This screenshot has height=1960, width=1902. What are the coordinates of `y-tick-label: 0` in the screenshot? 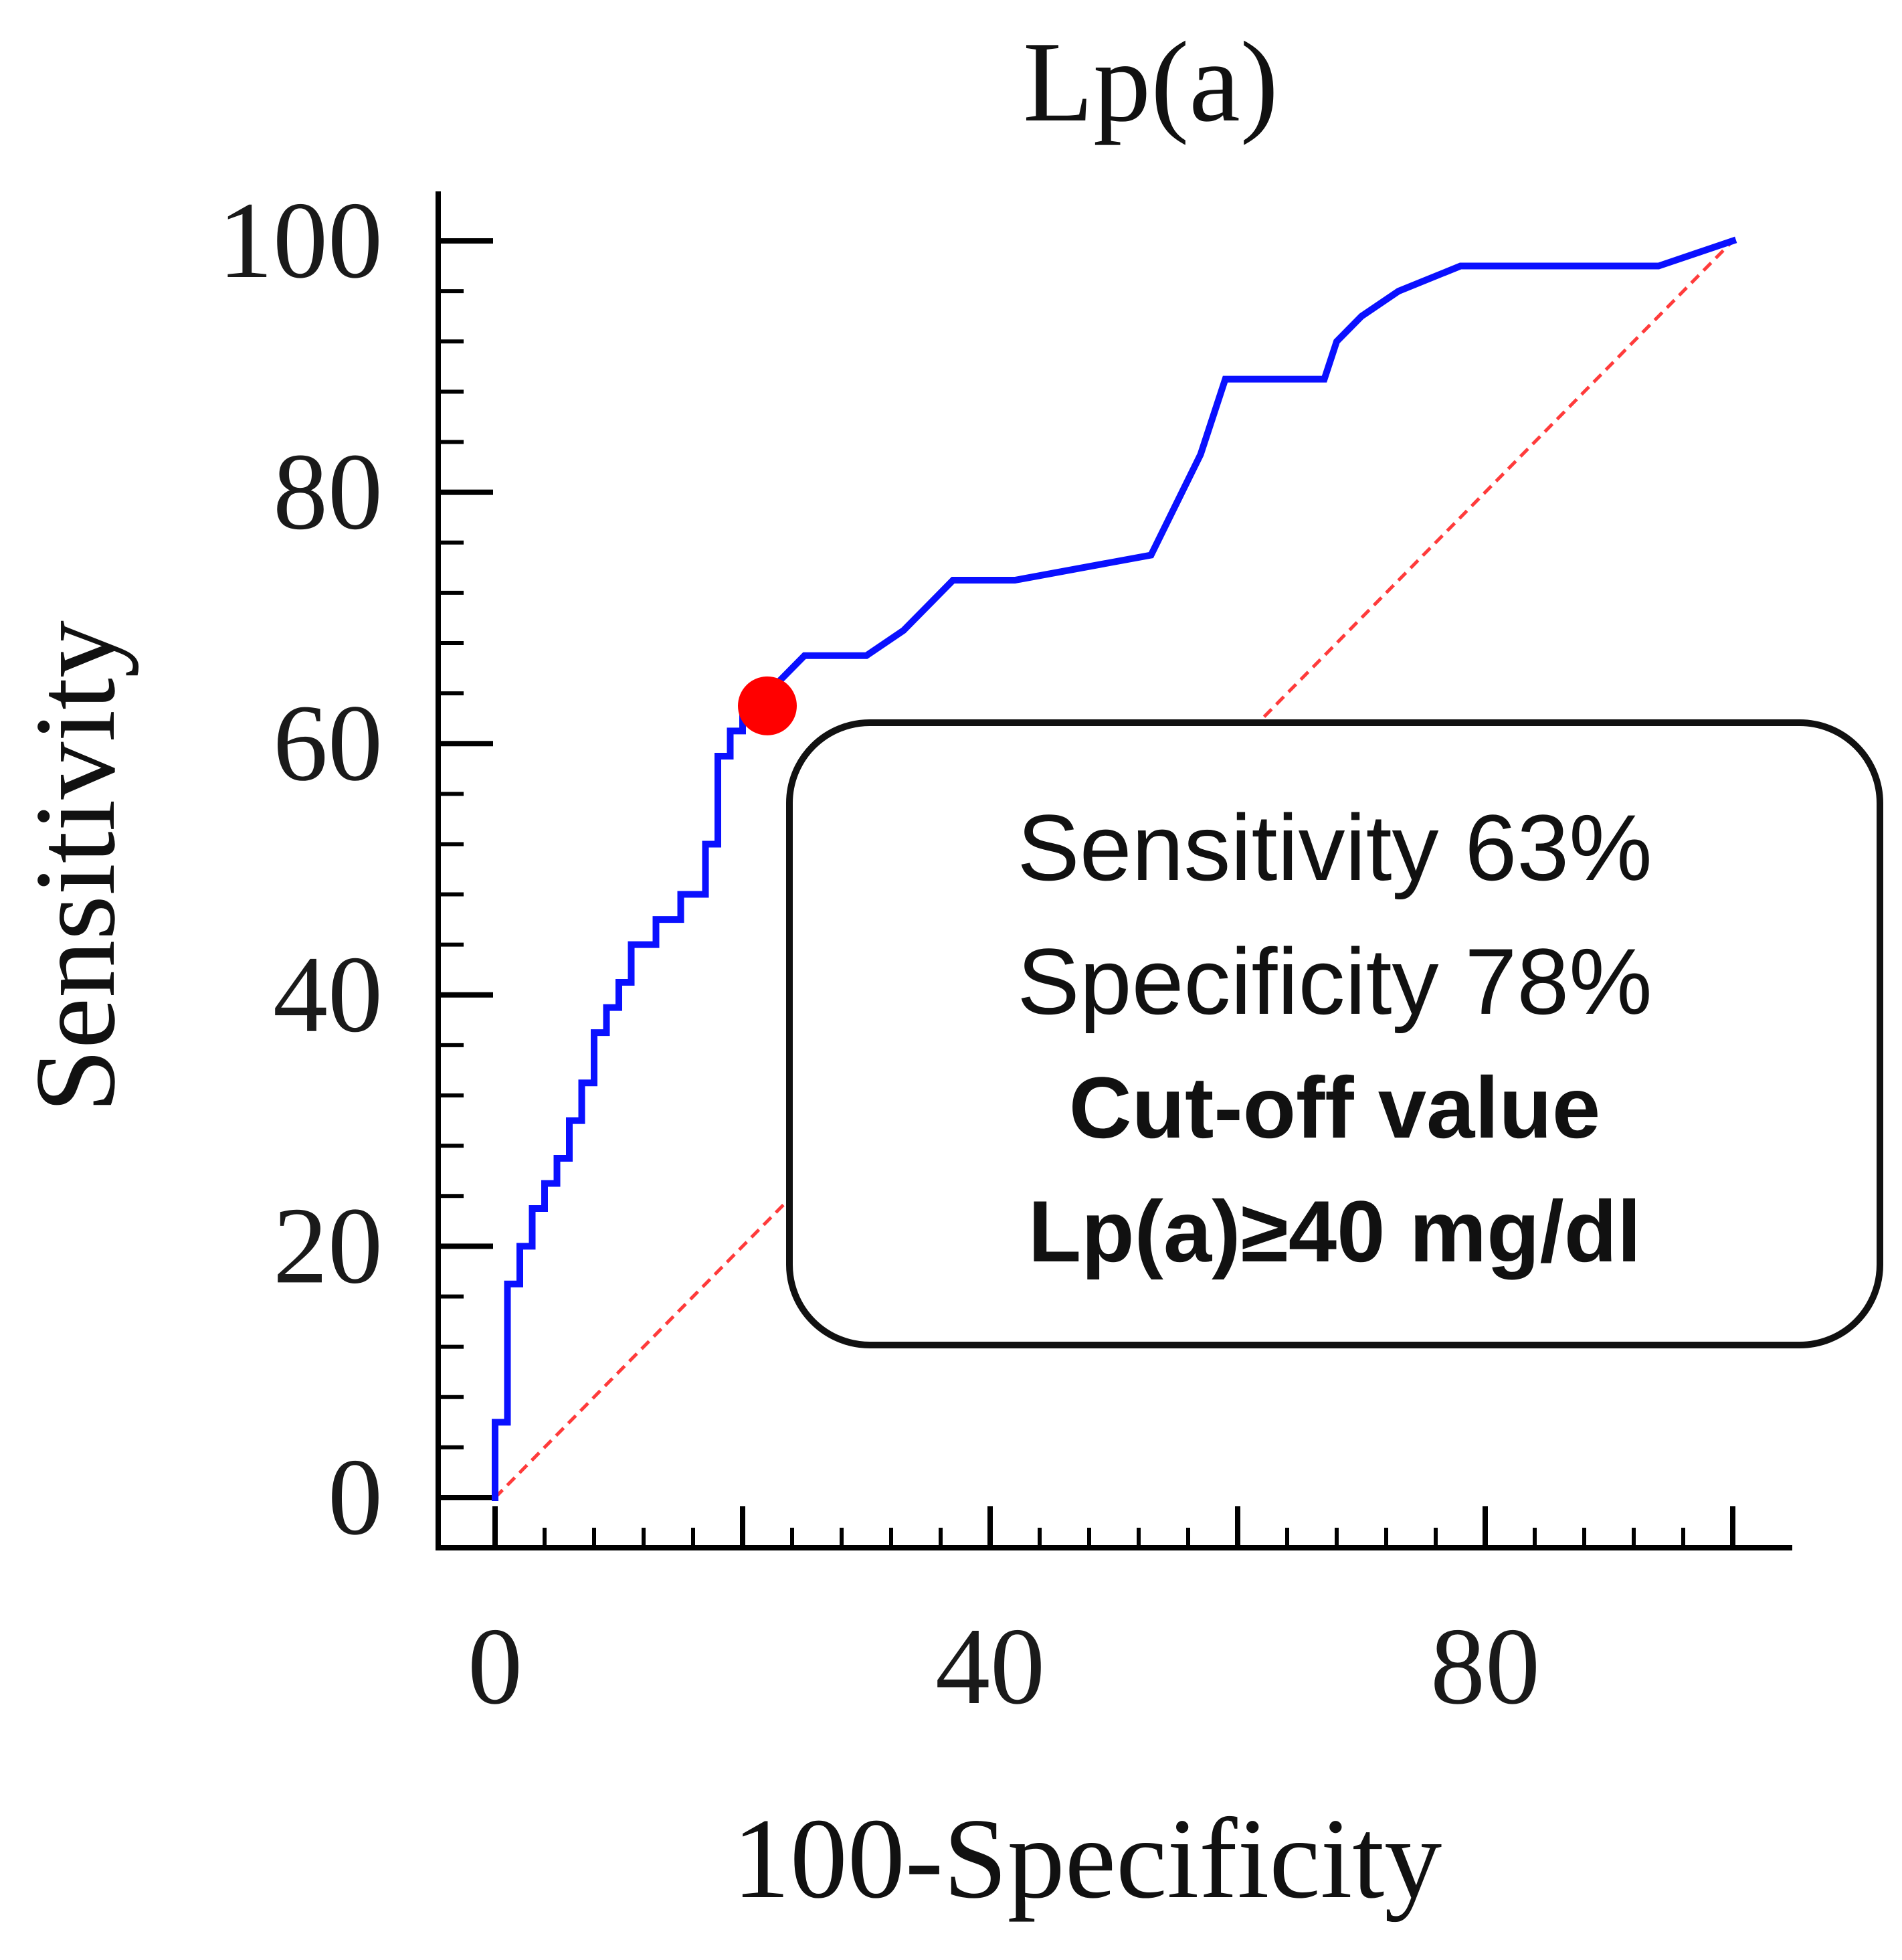 It's located at (355, 1497).